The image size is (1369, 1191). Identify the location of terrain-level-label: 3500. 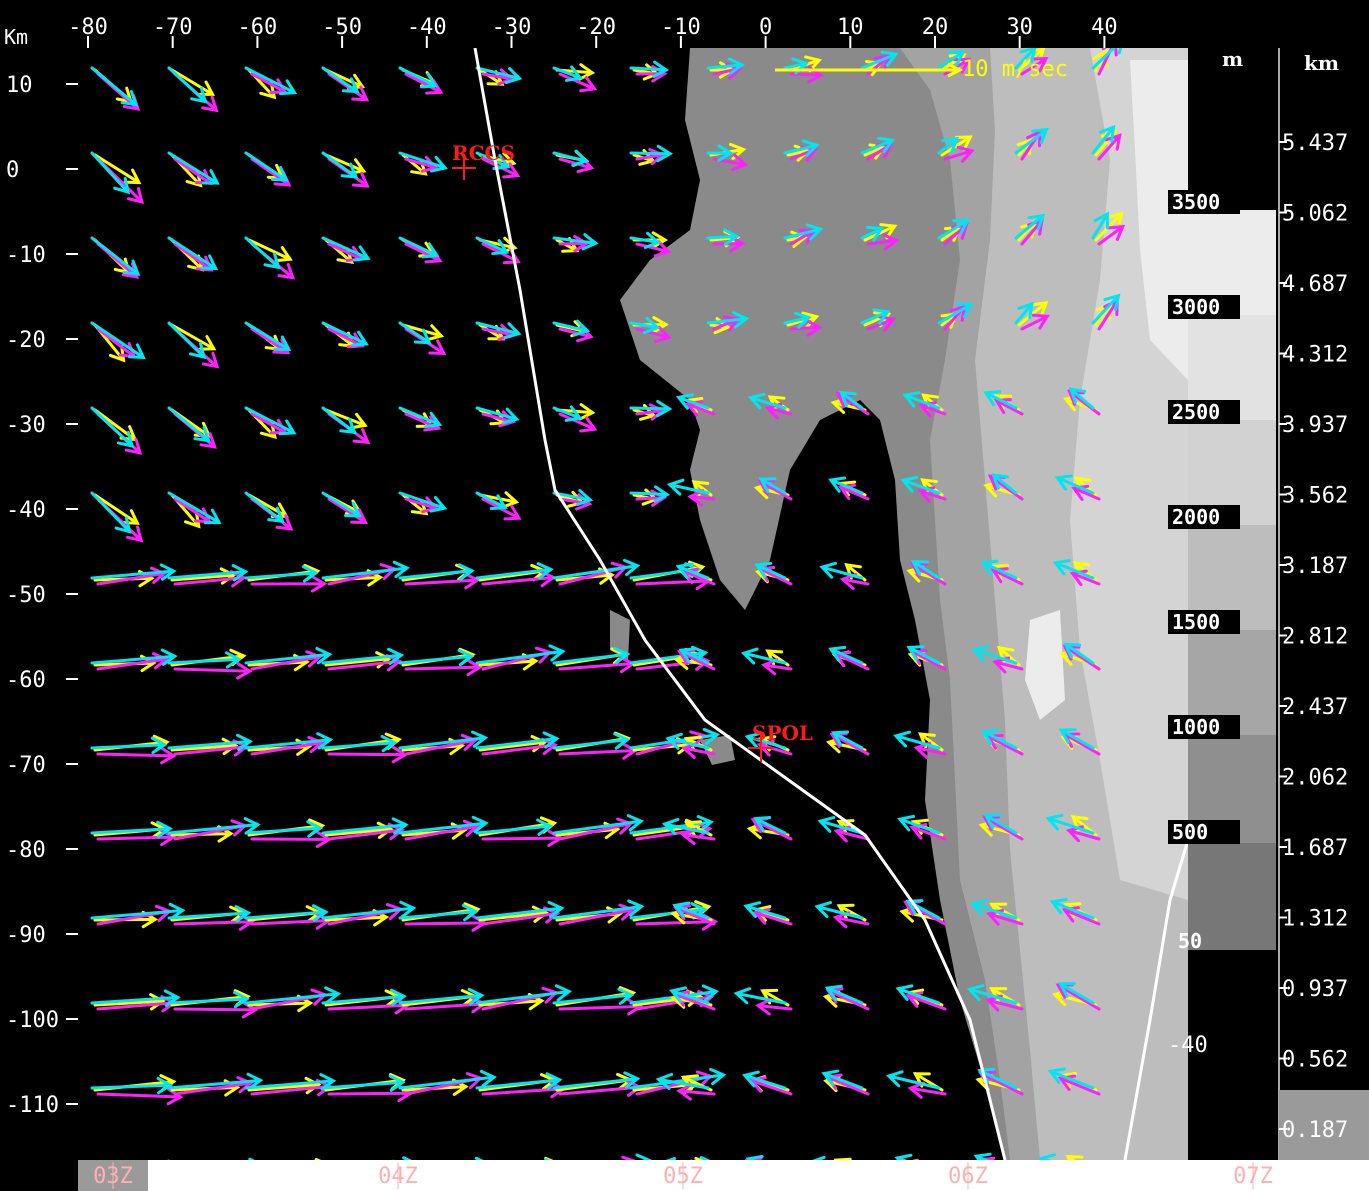
(1196, 202).